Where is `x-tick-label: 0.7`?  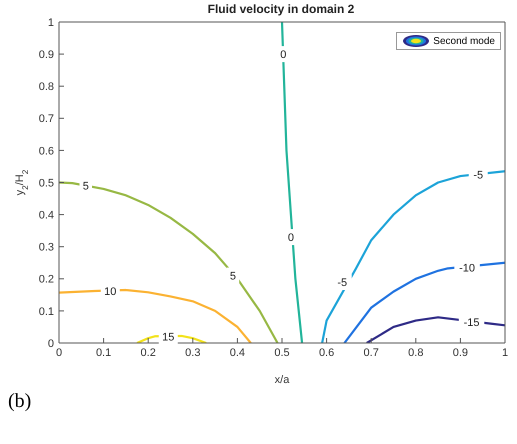 x-tick-label: 0.7 is located at coordinates (371, 352).